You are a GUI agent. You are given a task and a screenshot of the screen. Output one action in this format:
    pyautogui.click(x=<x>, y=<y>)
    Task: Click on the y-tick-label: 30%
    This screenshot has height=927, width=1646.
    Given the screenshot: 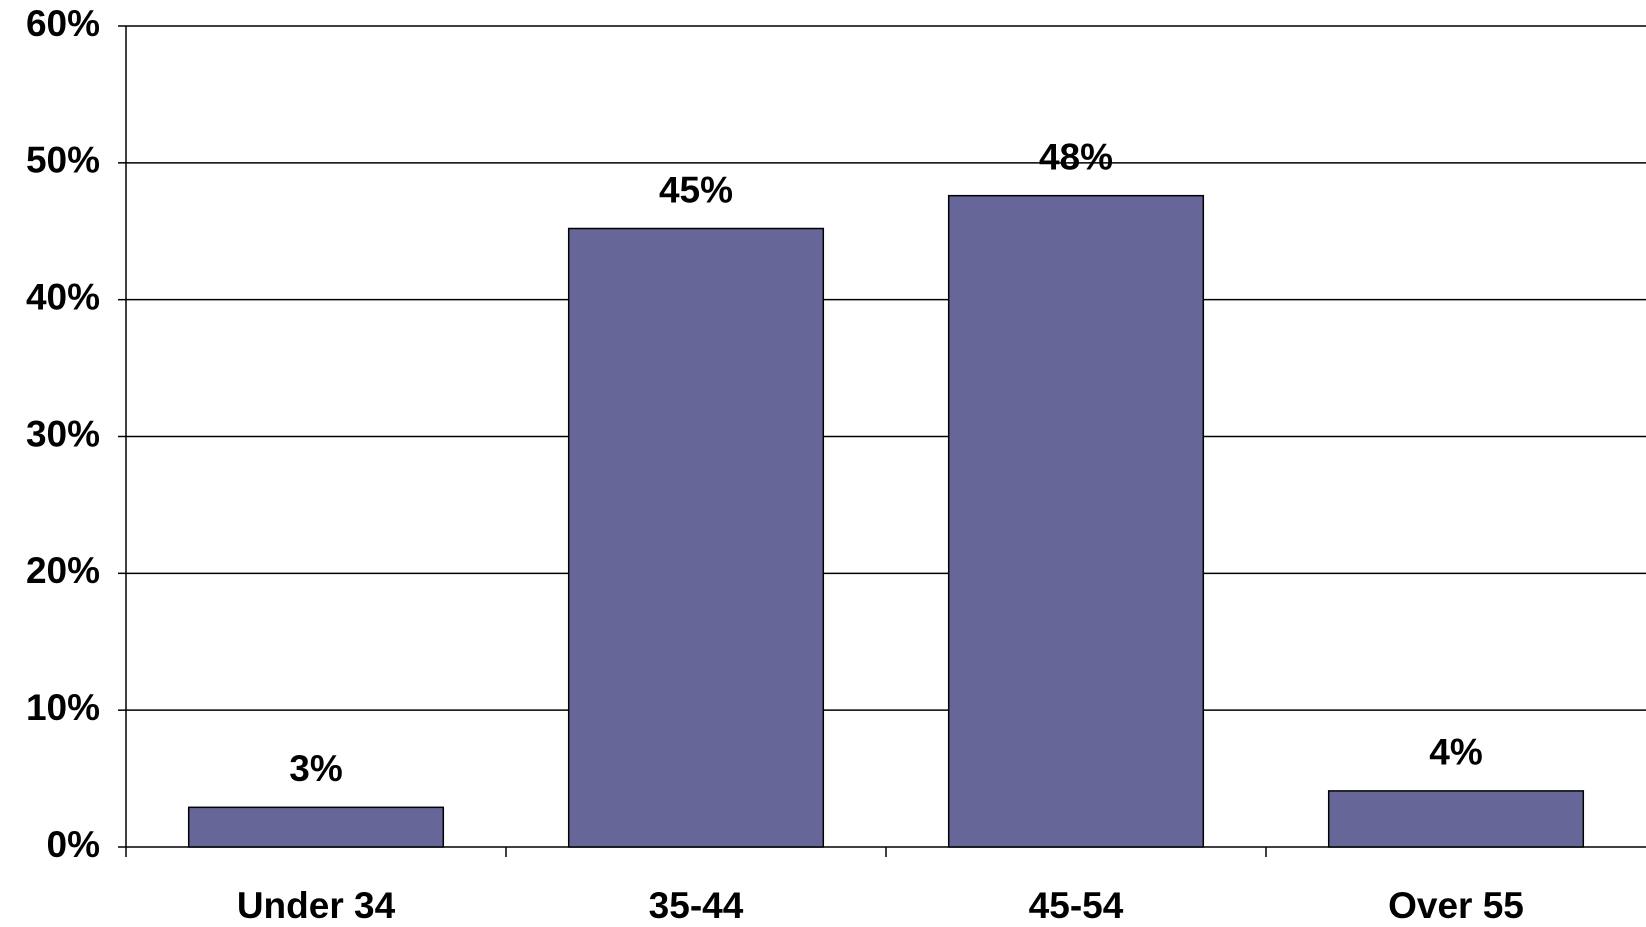 What is the action you would take?
    pyautogui.click(x=63, y=433)
    